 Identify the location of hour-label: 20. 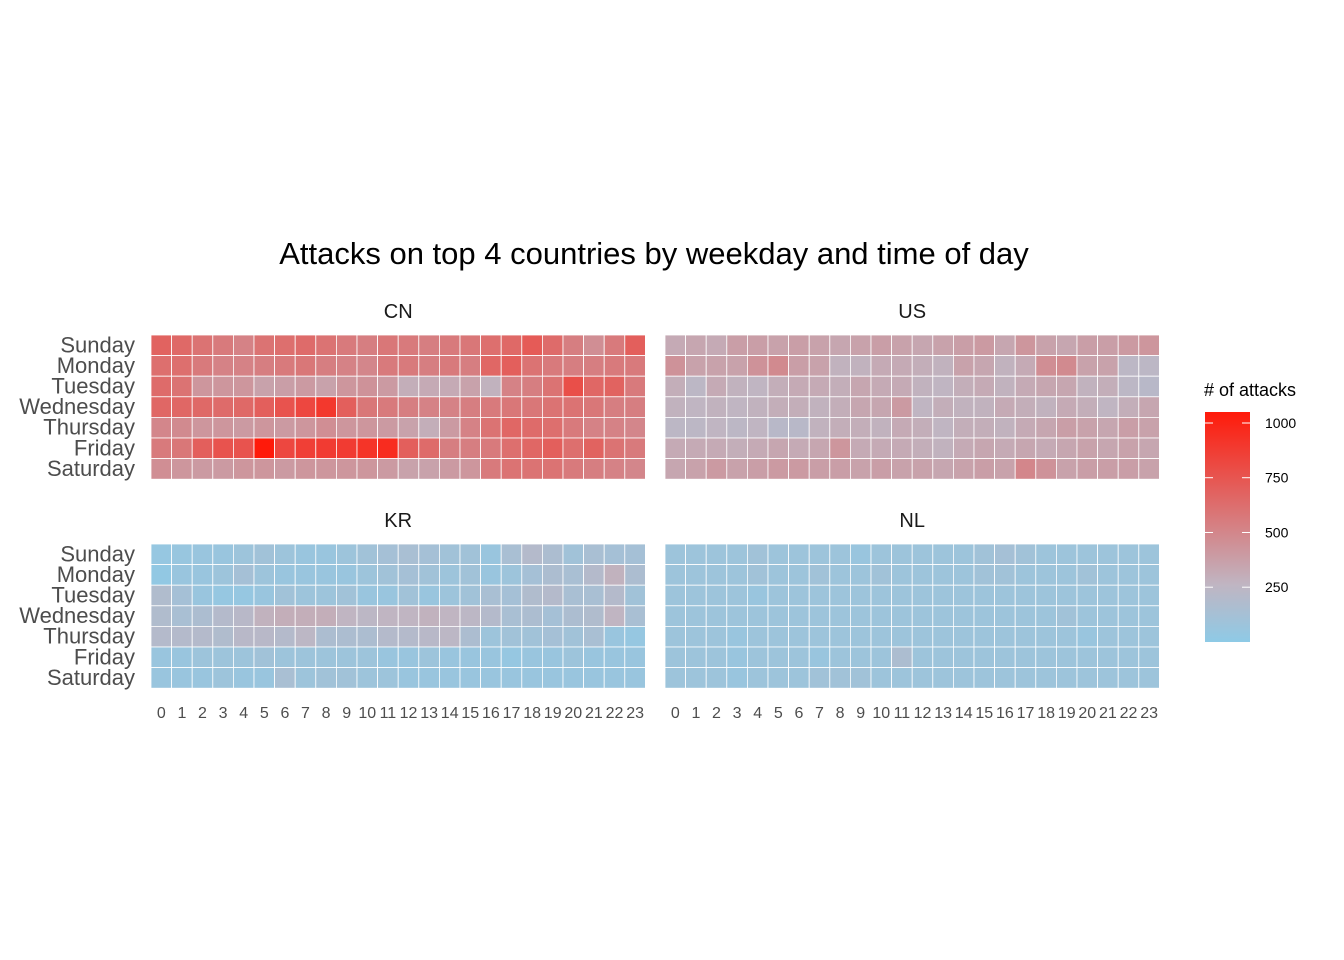
(573, 713).